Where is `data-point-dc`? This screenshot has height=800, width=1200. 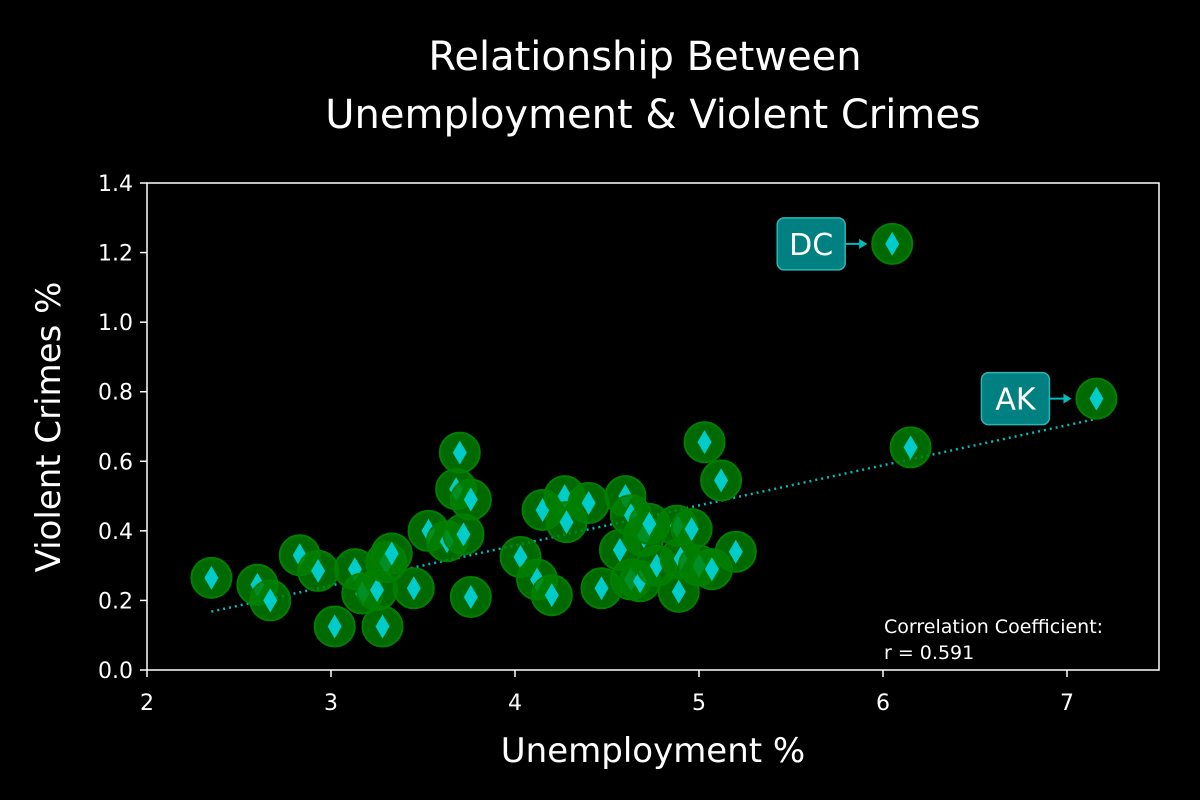
data-point-dc is located at coordinates (892, 243).